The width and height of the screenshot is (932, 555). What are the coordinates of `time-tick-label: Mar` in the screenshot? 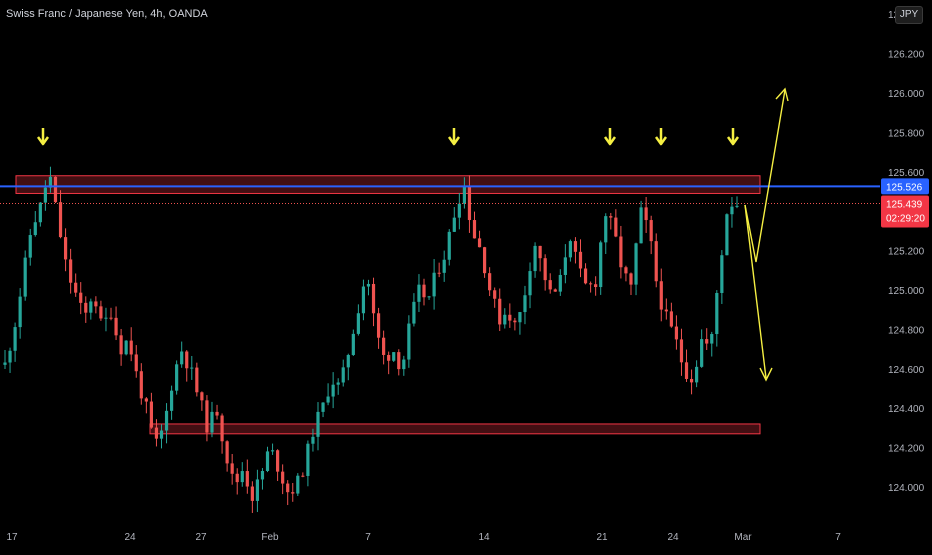 It's located at (743, 537).